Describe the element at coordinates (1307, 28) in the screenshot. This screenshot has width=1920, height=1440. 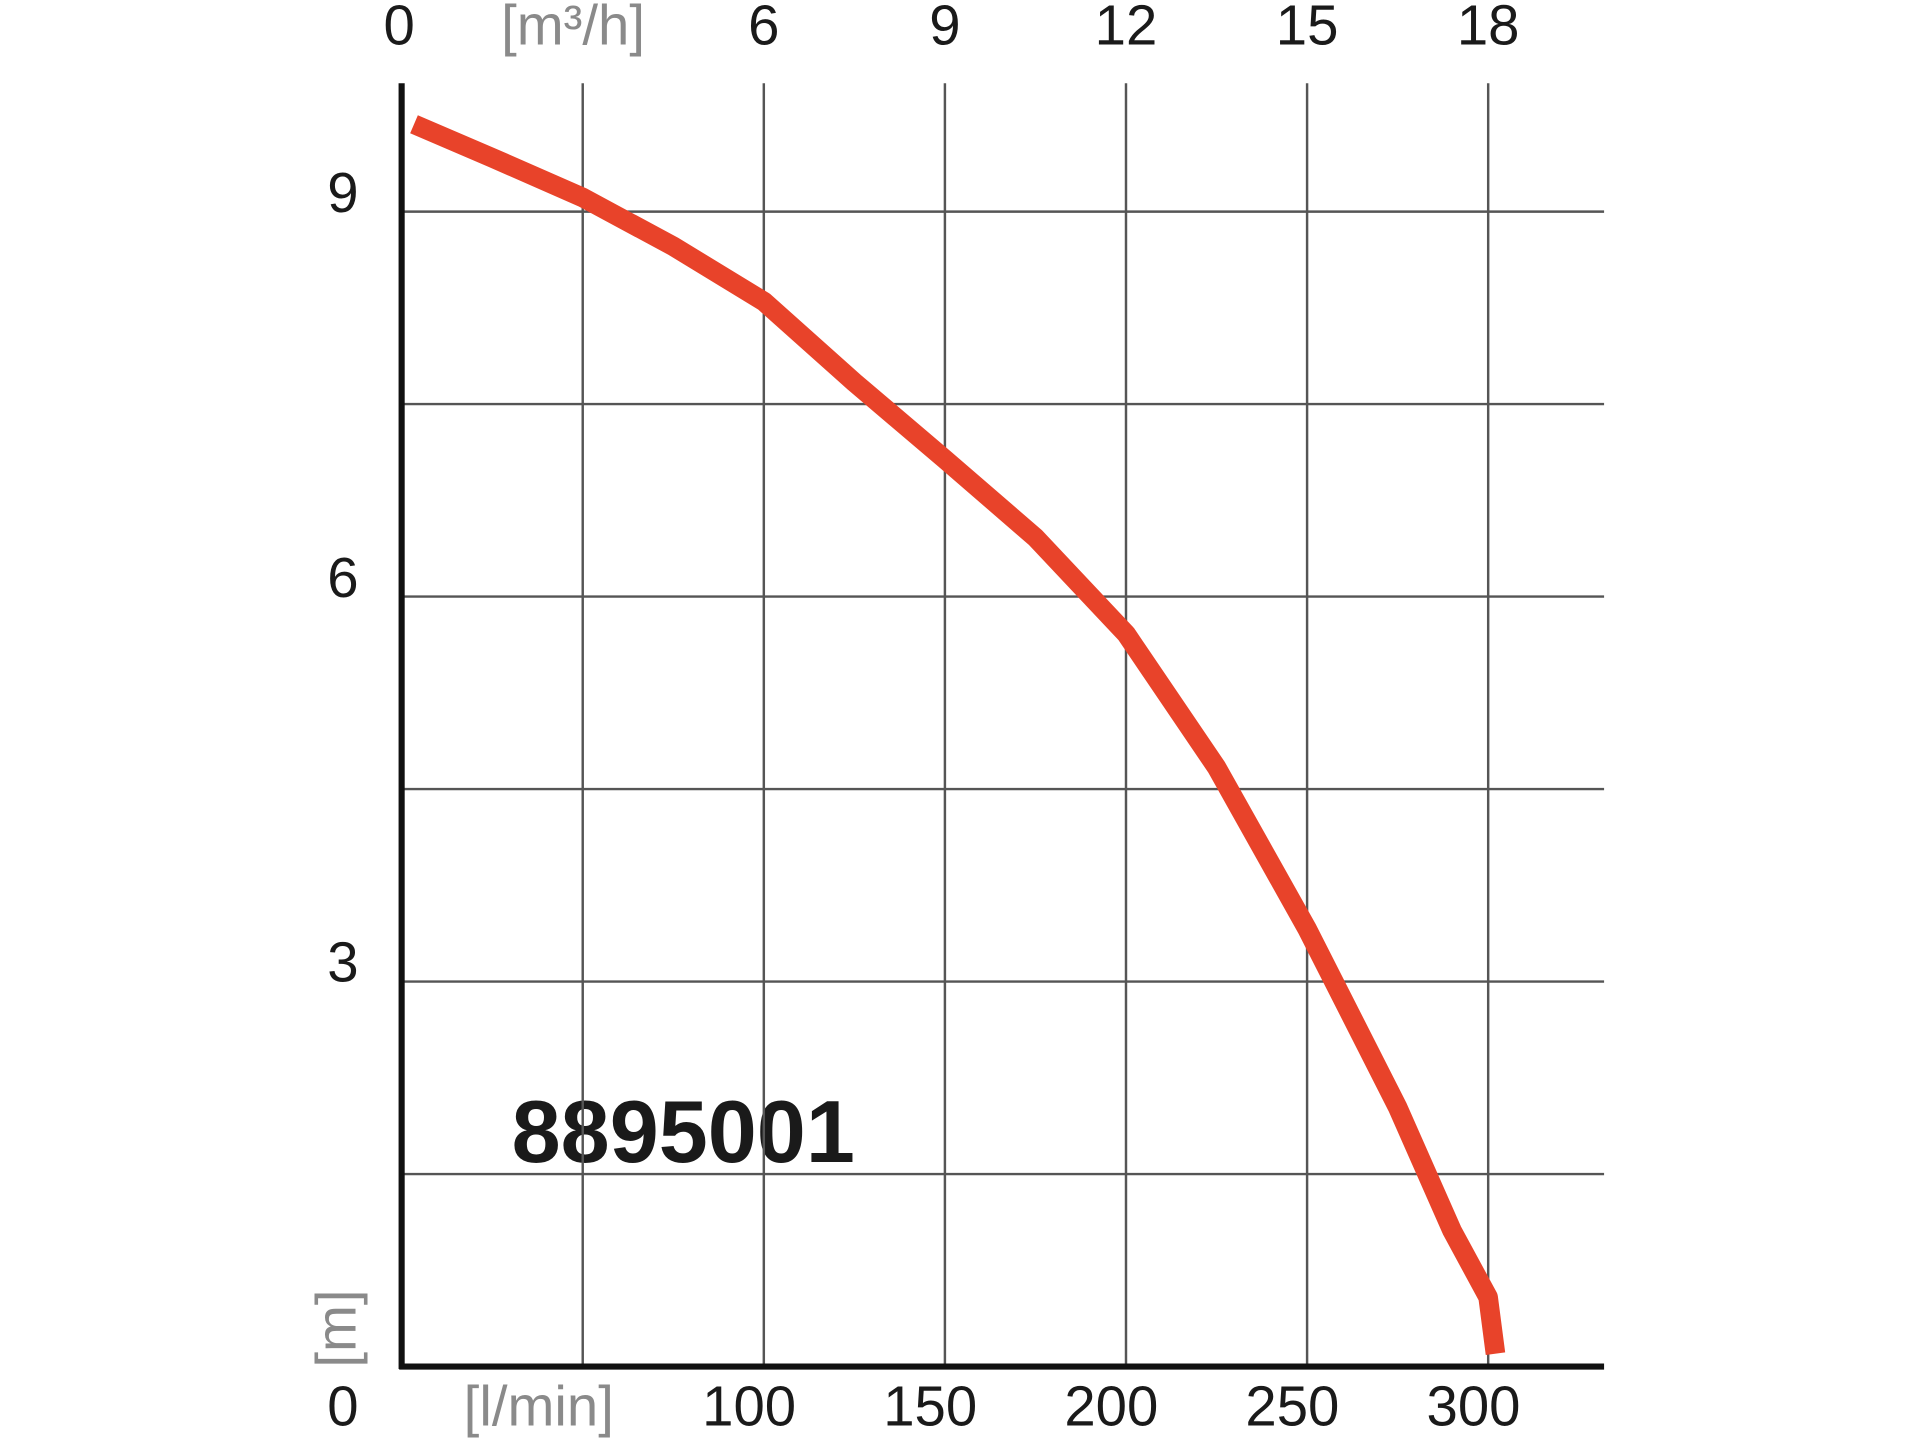
I see `x2-tick-label: 15` at that location.